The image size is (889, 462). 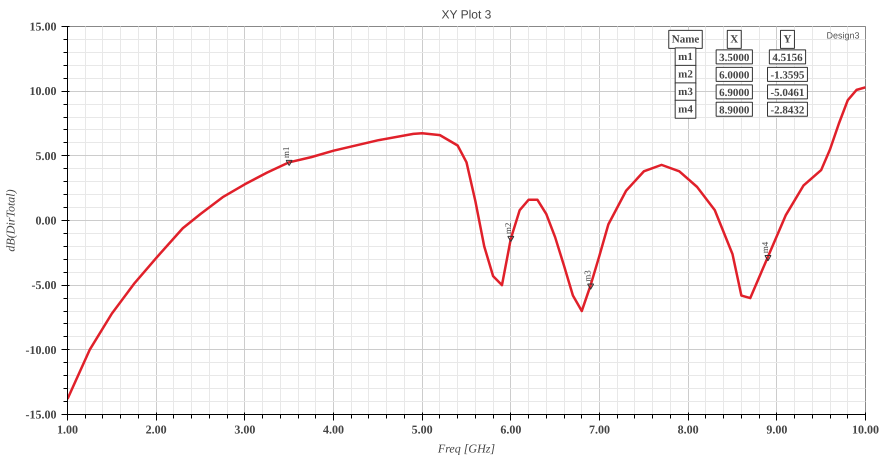 What do you see at coordinates (688, 429) in the screenshot?
I see `x-tick-label: 8.00` at bounding box center [688, 429].